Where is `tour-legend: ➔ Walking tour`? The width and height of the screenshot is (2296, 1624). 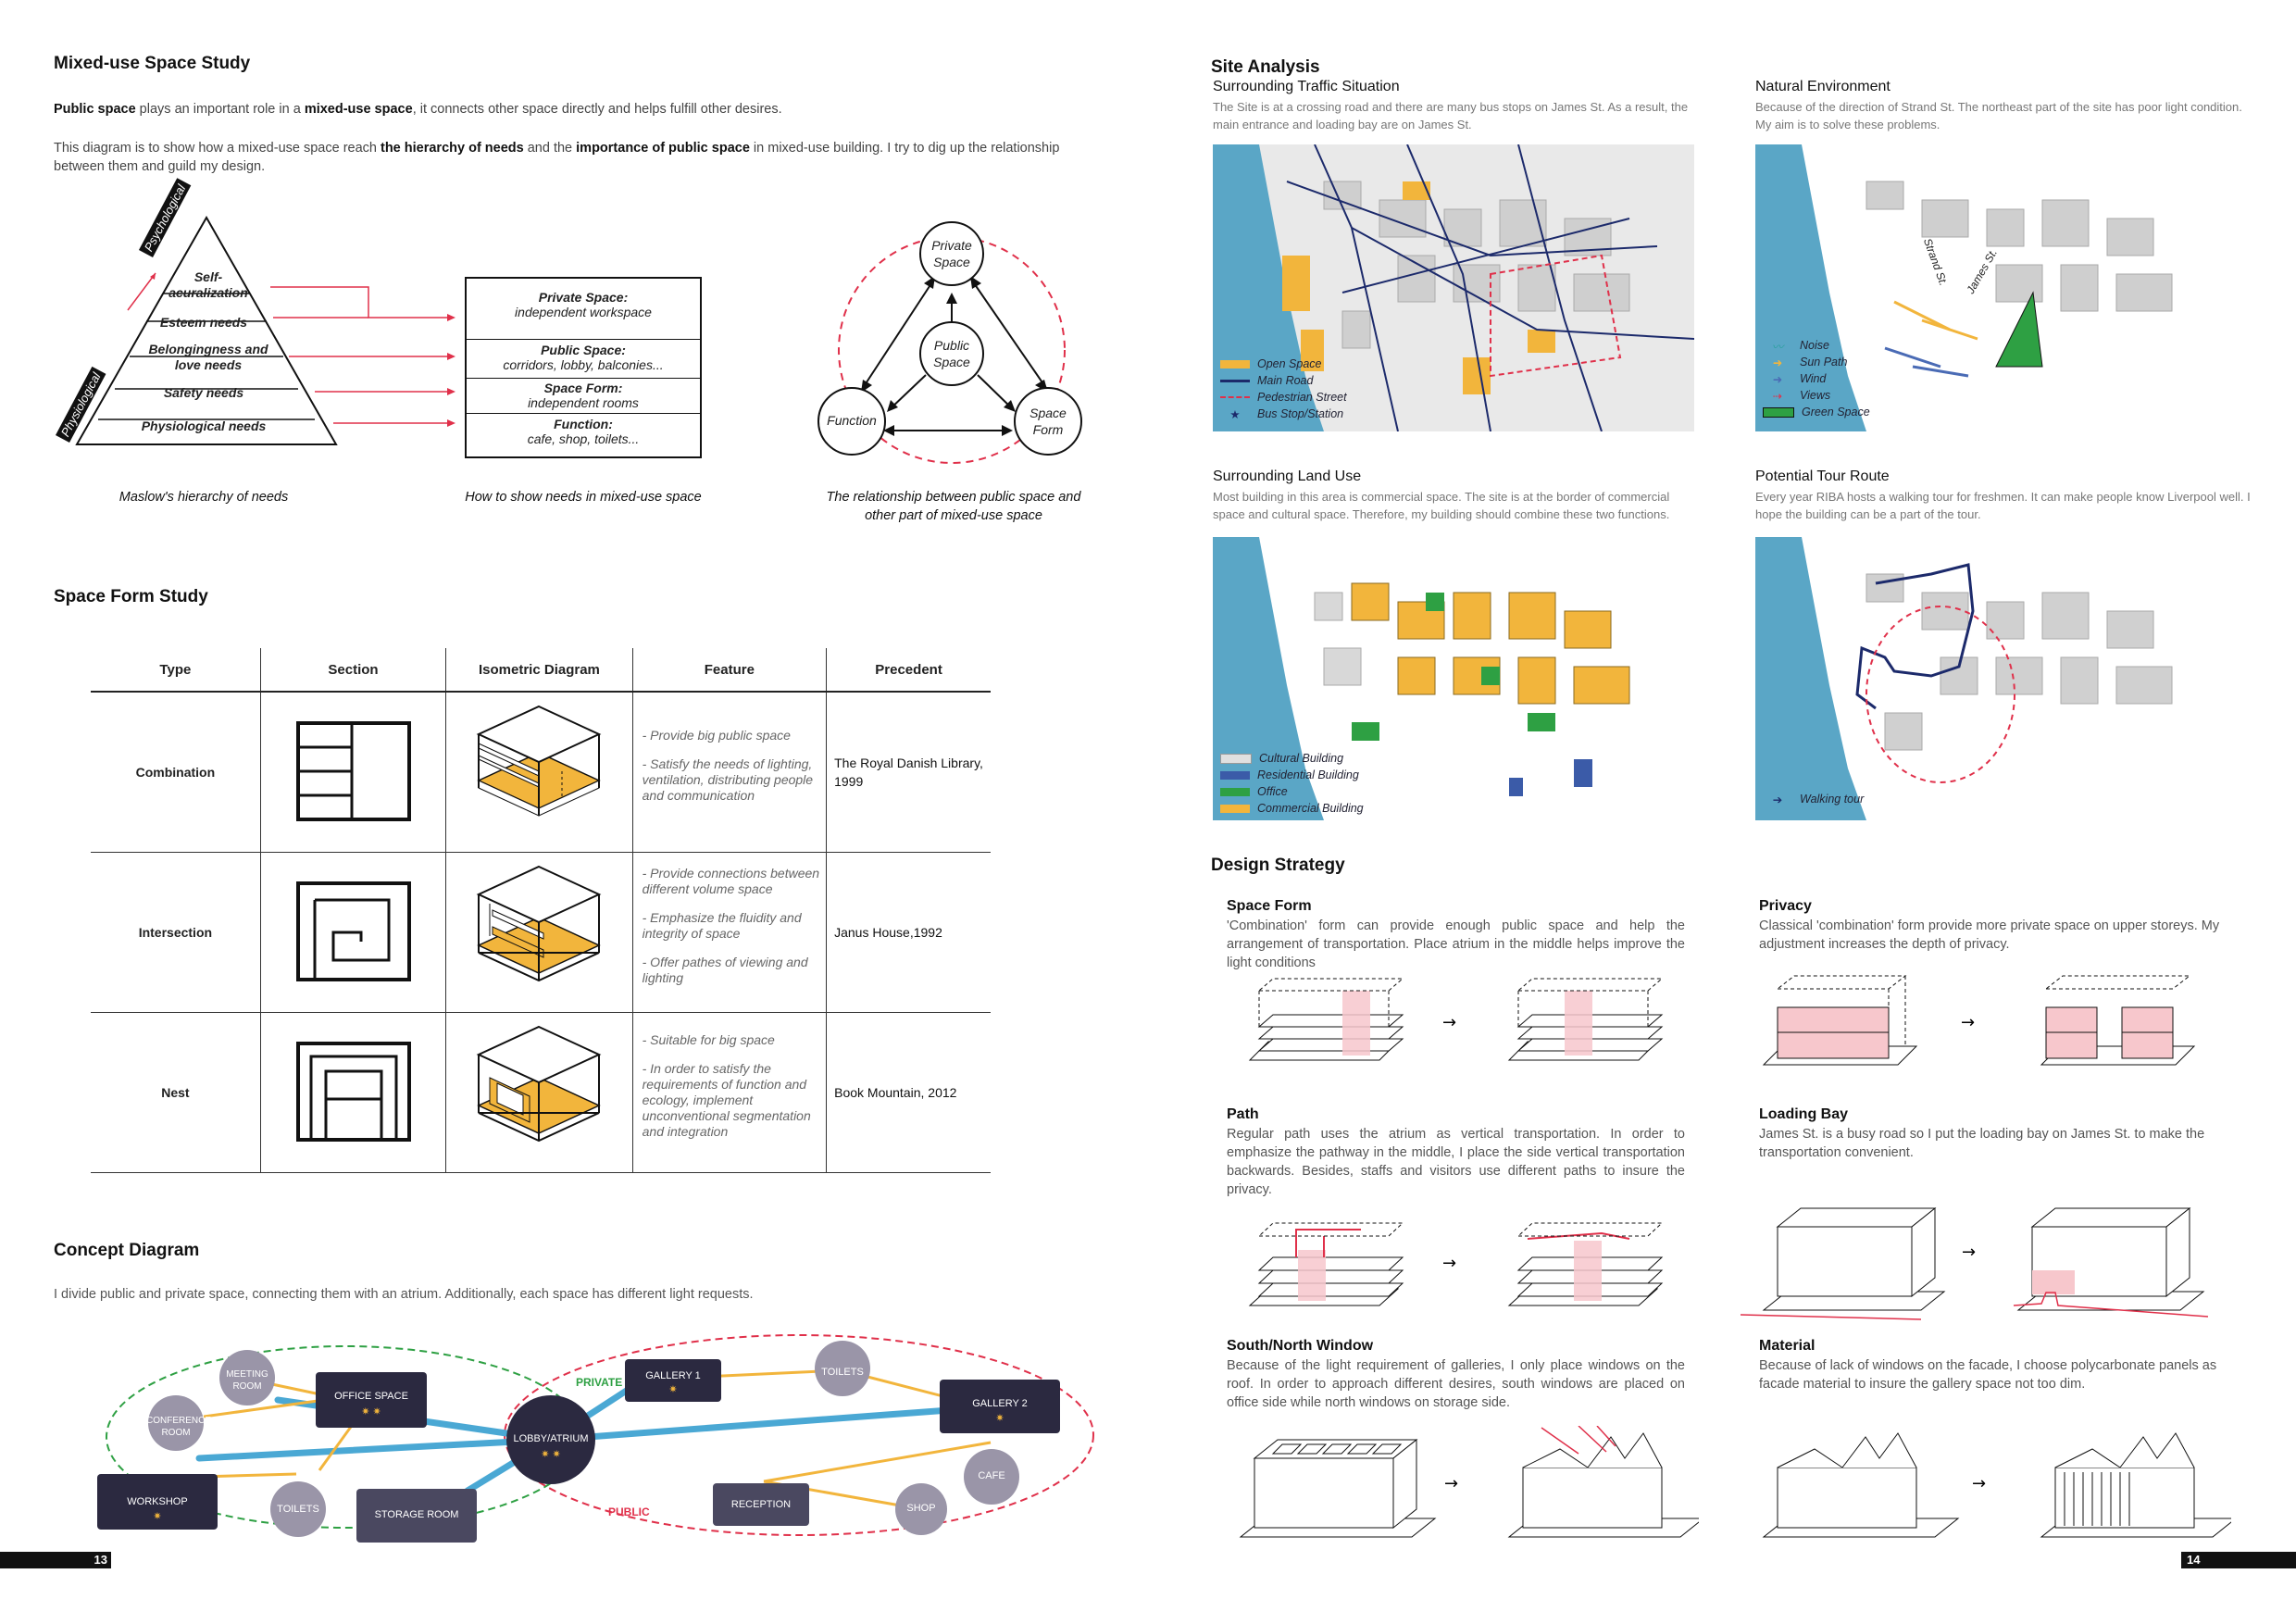
tour-legend: ➔ Walking tour is located at coordinates (1814, 799).